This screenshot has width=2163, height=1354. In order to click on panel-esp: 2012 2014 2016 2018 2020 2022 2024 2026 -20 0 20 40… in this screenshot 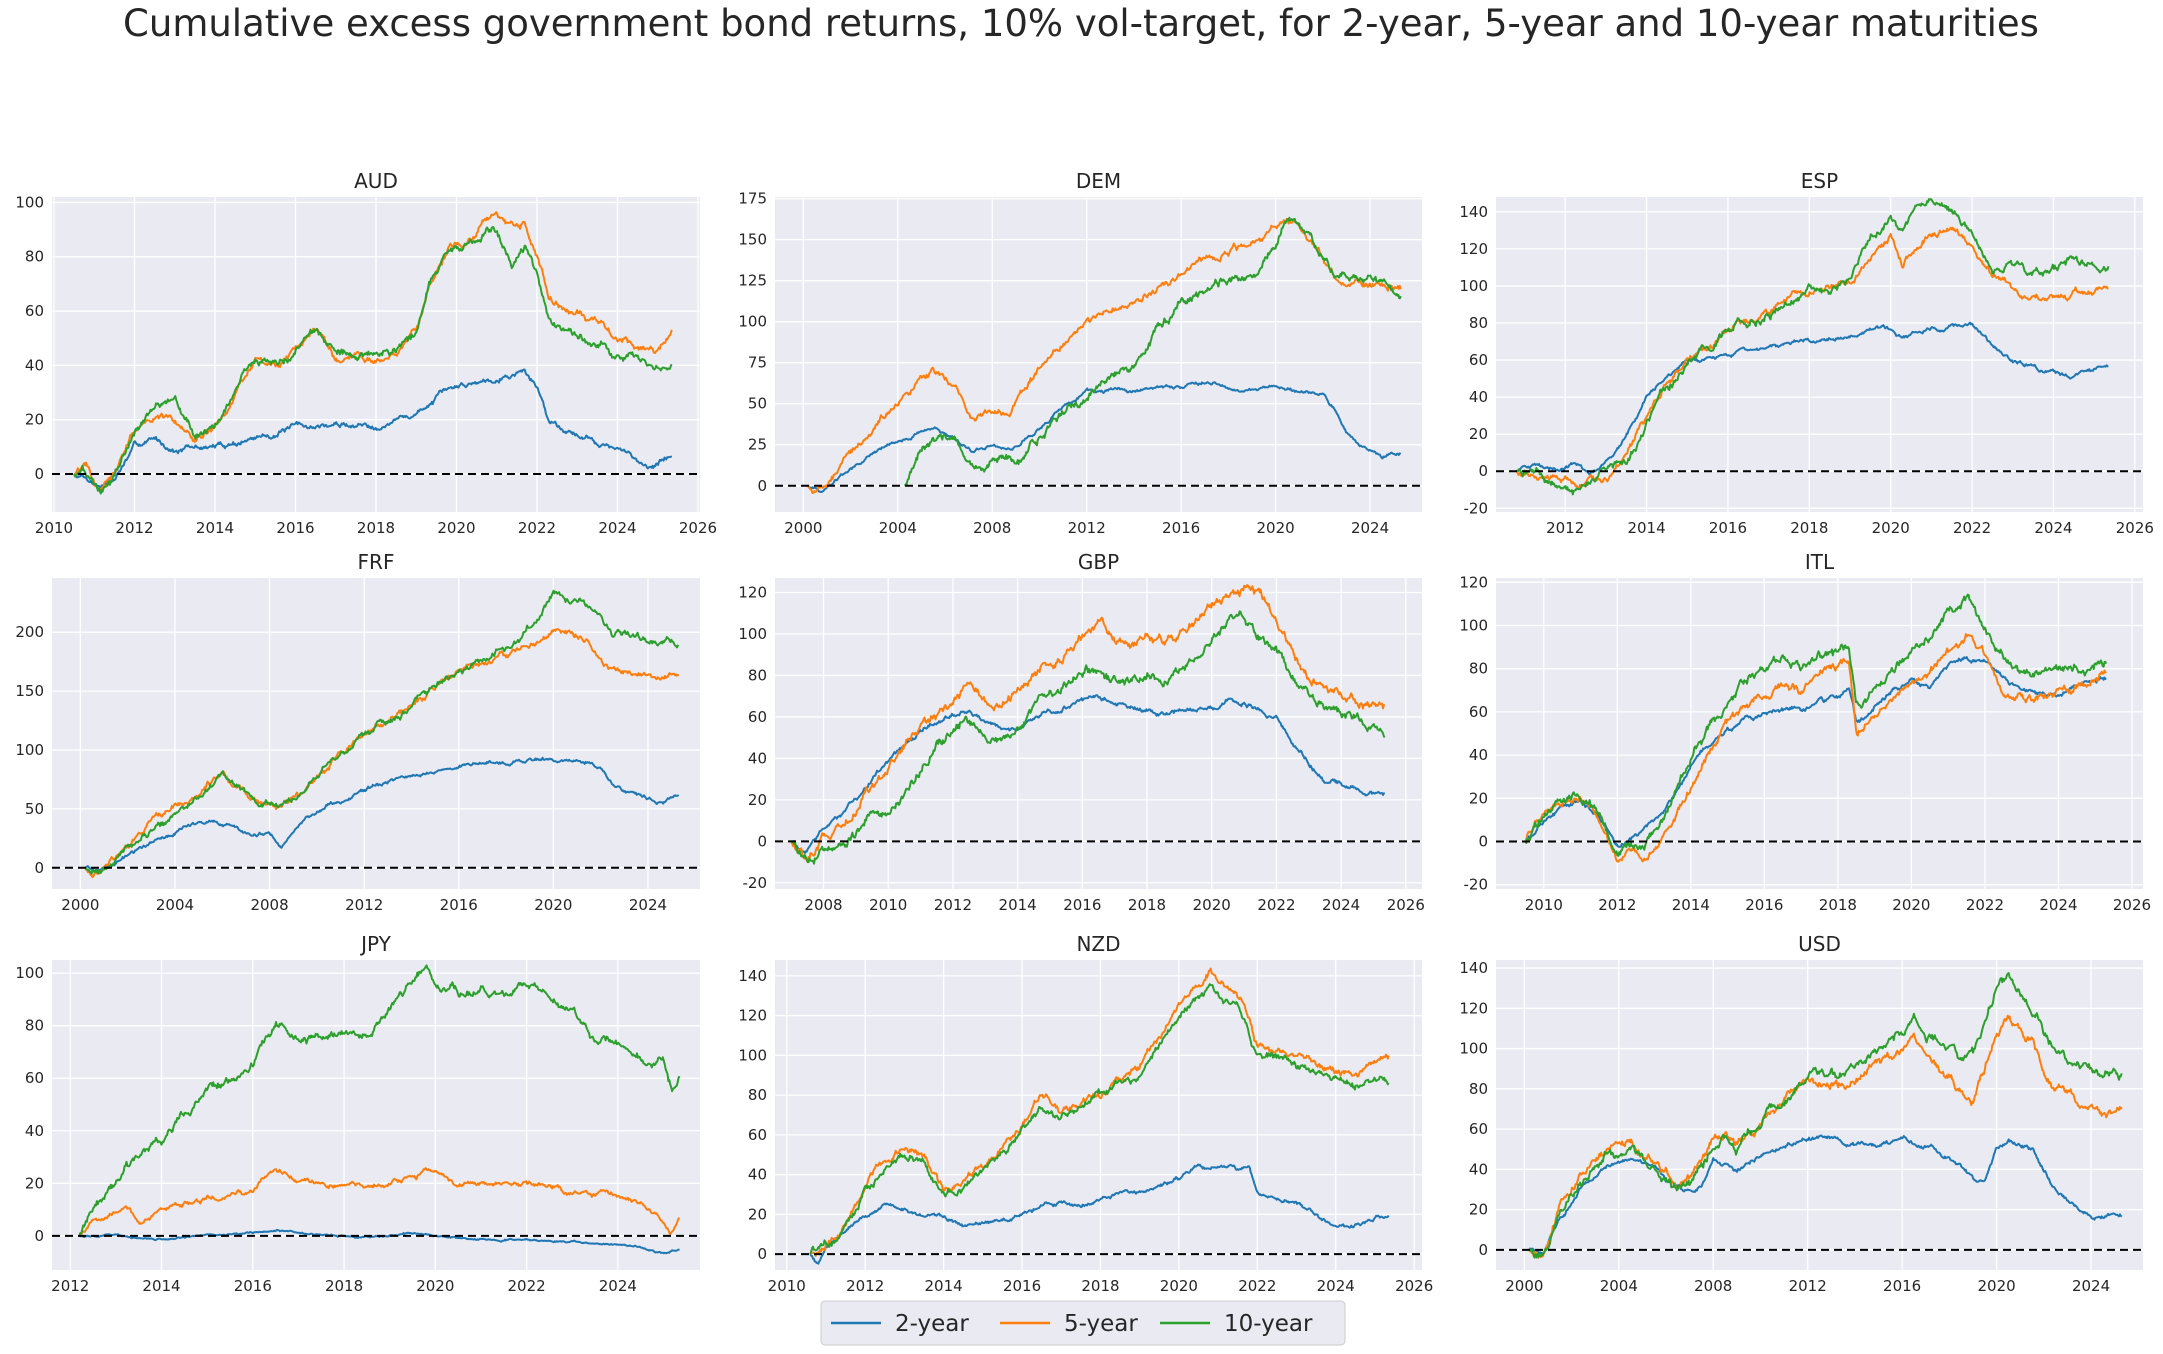, I will do `click(1806, 353)`.